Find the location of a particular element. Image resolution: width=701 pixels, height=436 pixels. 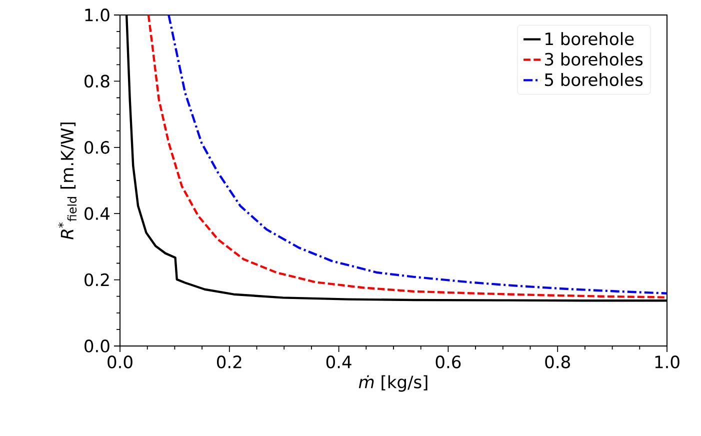

x-tick-label: 0.8 is located at coordinates (557, 362).